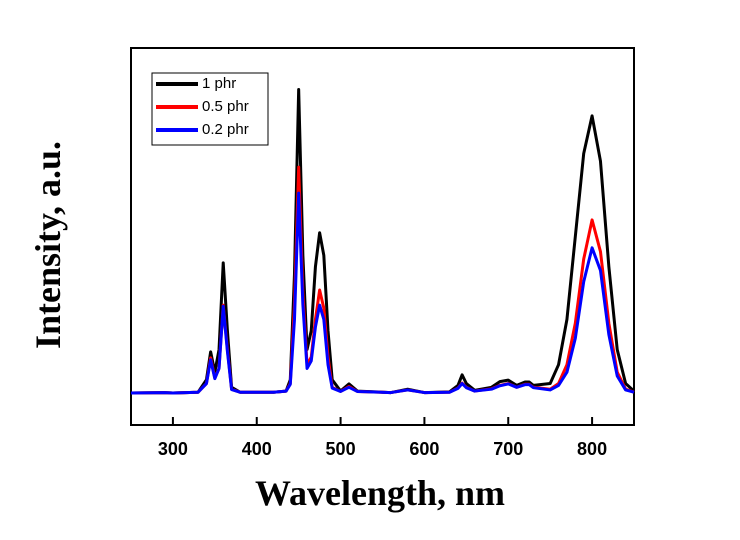 This screenshot has width=740, height=540. I want to click on x-tick-label: 600, so click(424, 449).